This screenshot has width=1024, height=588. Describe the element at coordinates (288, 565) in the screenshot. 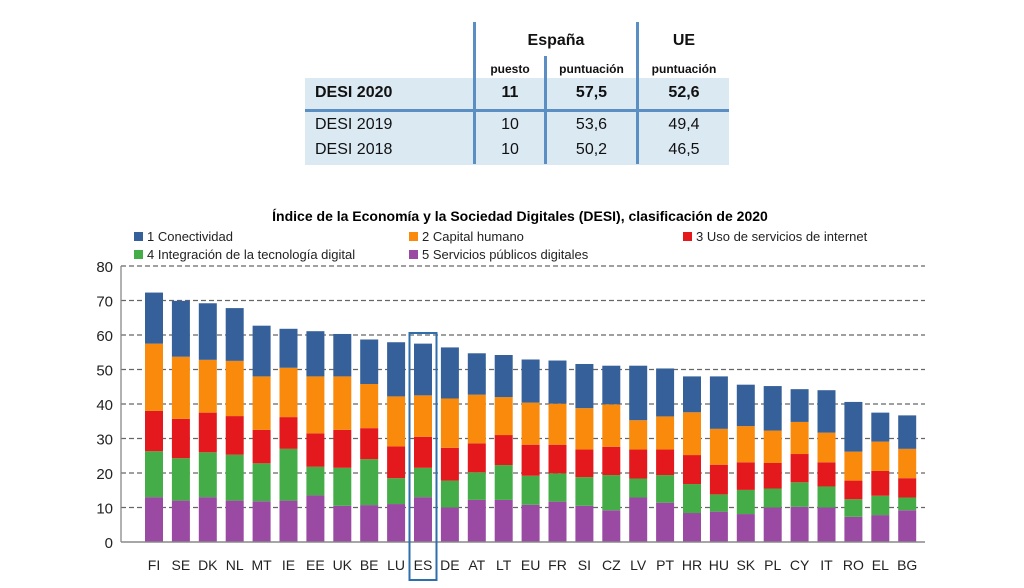

I see `x-tick-label: IE` at that location.